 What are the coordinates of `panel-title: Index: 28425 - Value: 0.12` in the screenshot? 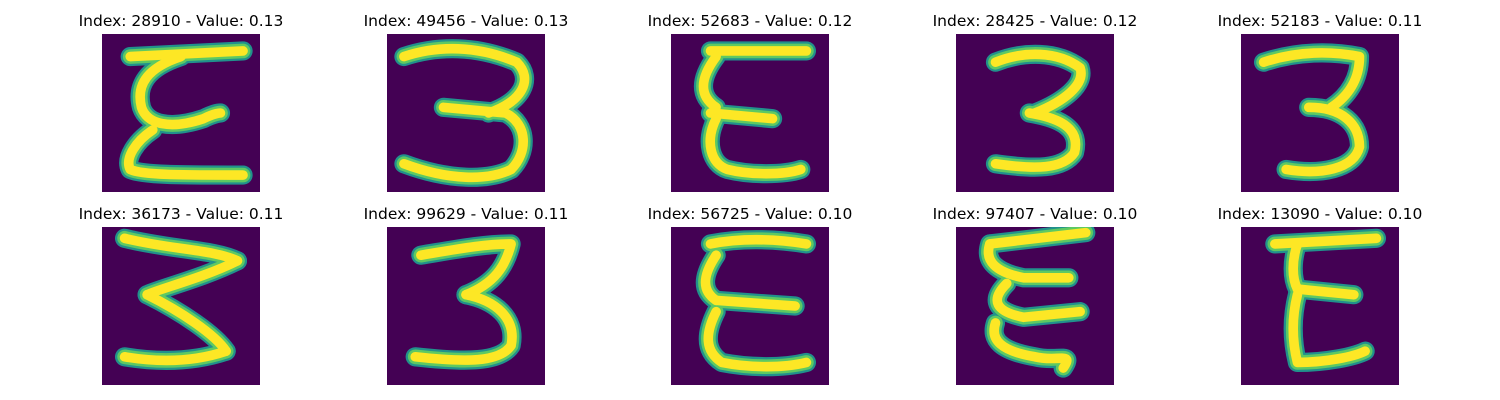 It's located at (1035, 21).